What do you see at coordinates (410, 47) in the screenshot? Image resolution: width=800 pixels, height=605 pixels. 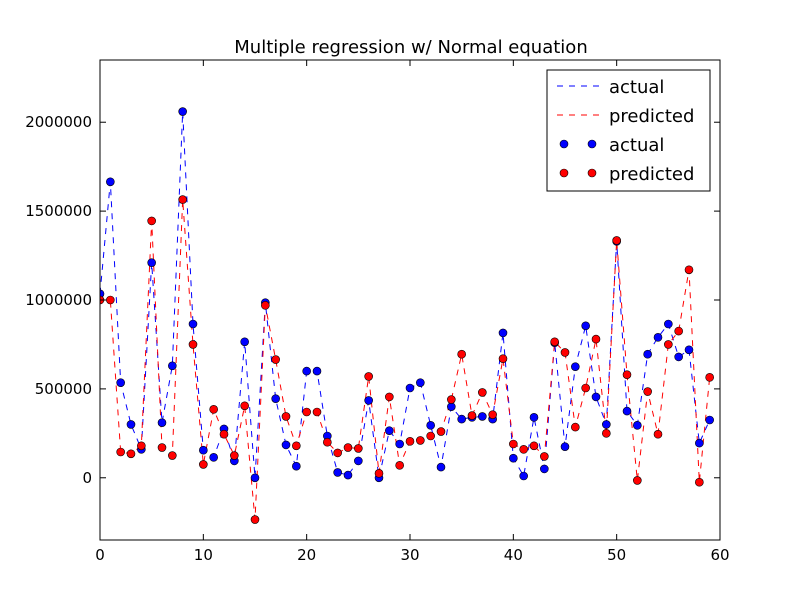 I see `chart-title: Multiple regression w/ Normal equation` at bounding box center [410, 47].